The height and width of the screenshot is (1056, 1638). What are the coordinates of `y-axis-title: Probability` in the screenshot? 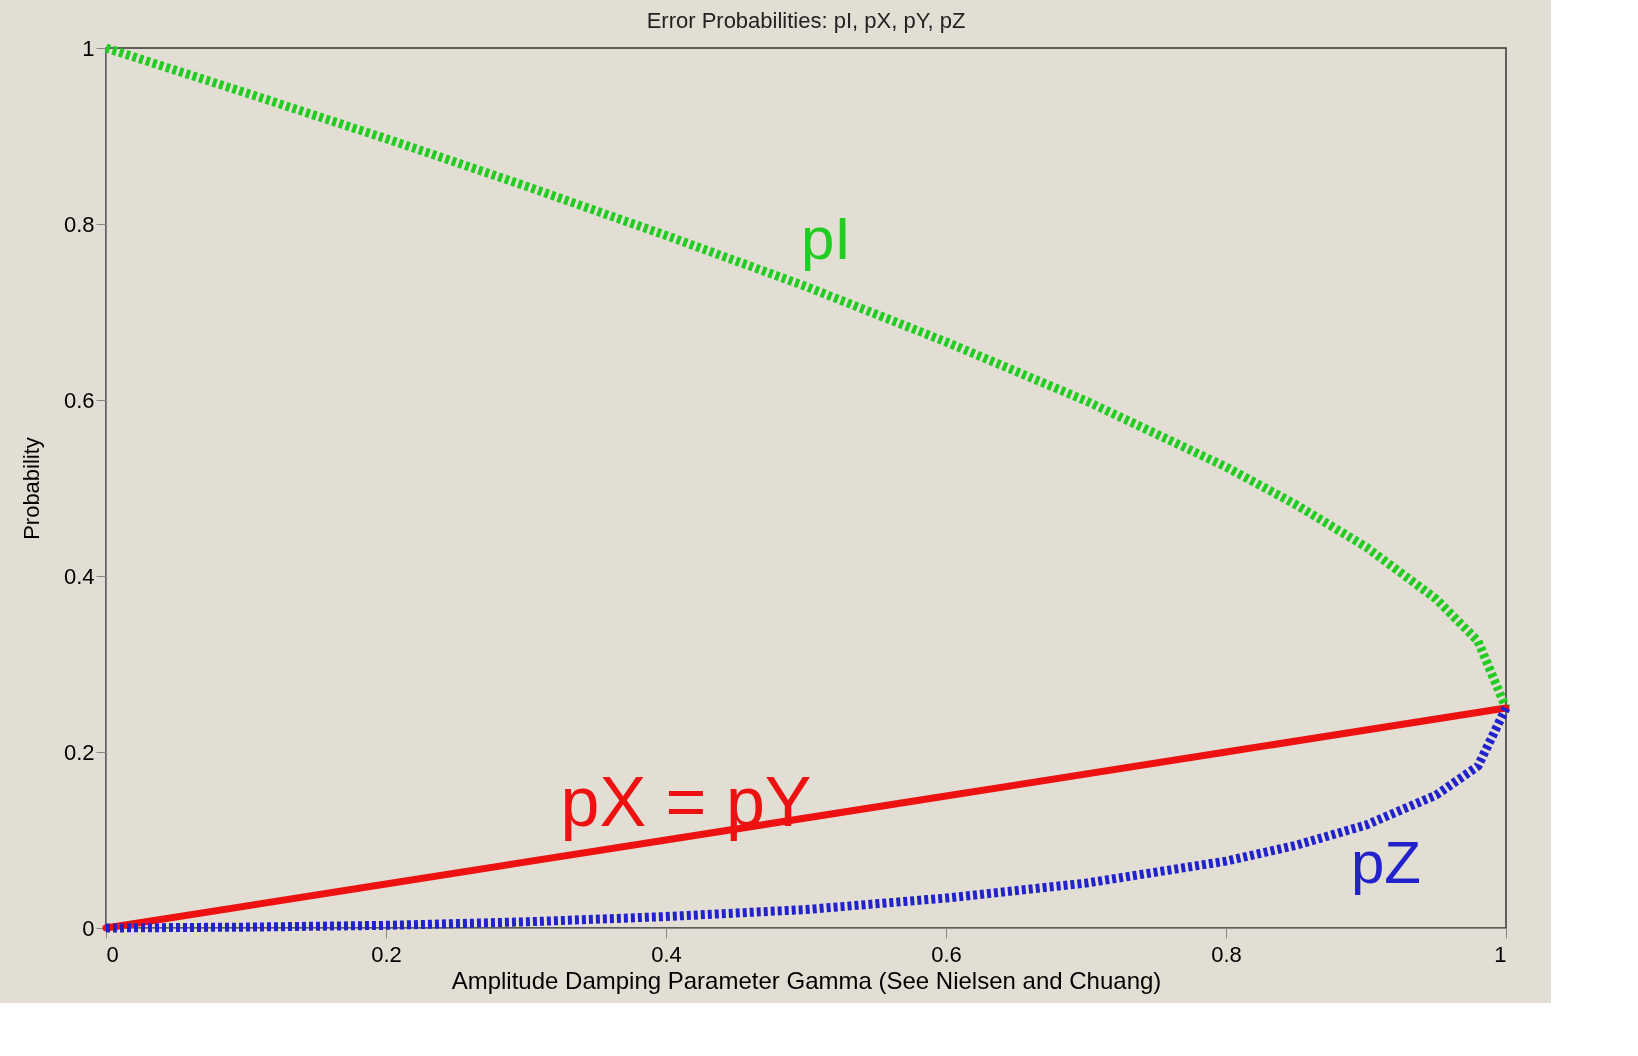 It's located at (31, 488).